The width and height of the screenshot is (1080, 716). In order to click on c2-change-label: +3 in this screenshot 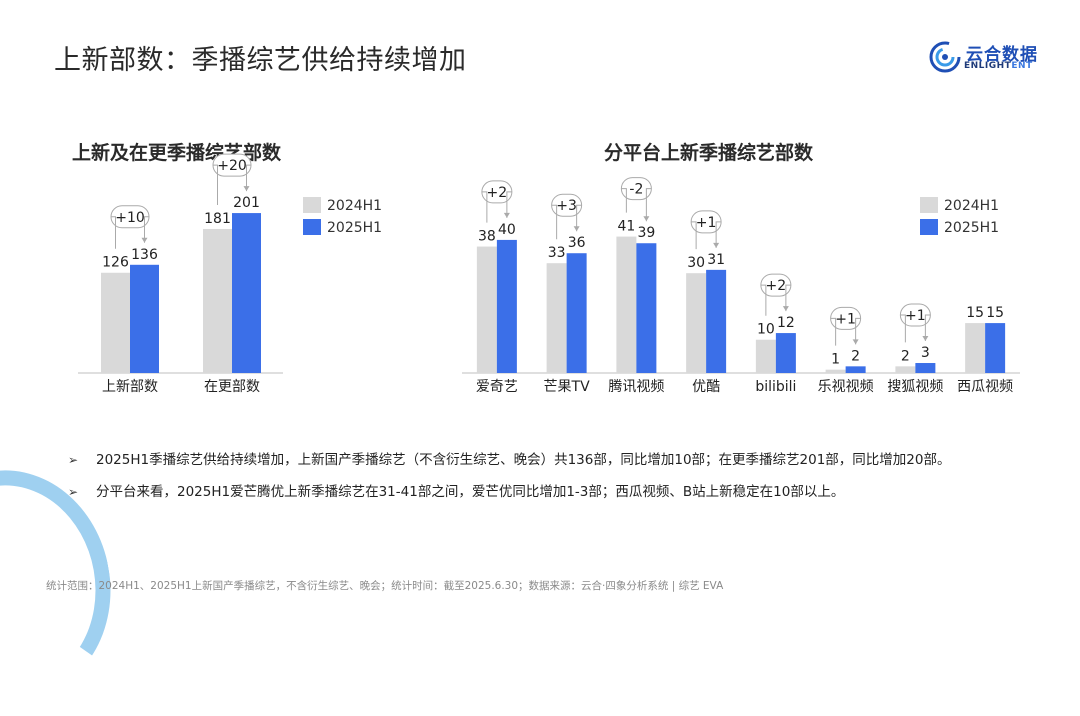, I will do `click(566, 206)`.